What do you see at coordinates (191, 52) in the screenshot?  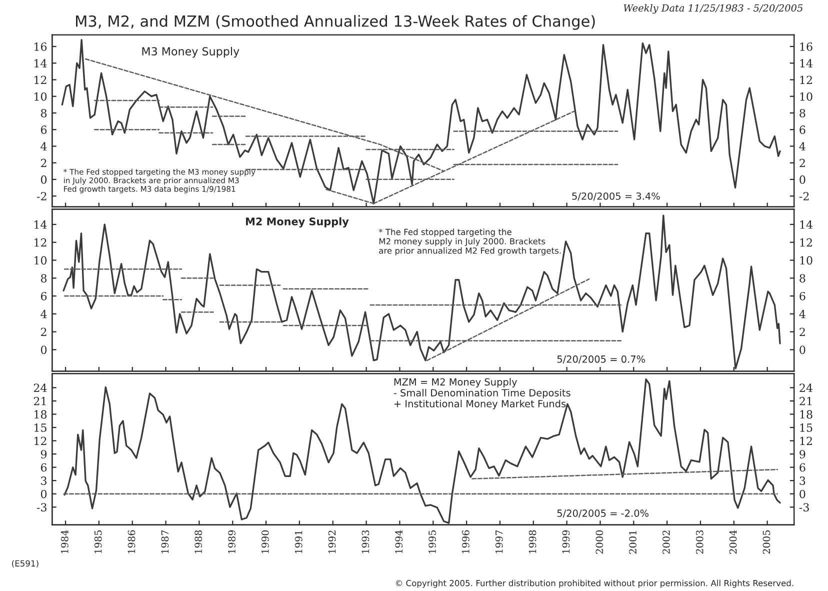 I see `annotation: M3 Money Supply` at bounding box center [191, 52].